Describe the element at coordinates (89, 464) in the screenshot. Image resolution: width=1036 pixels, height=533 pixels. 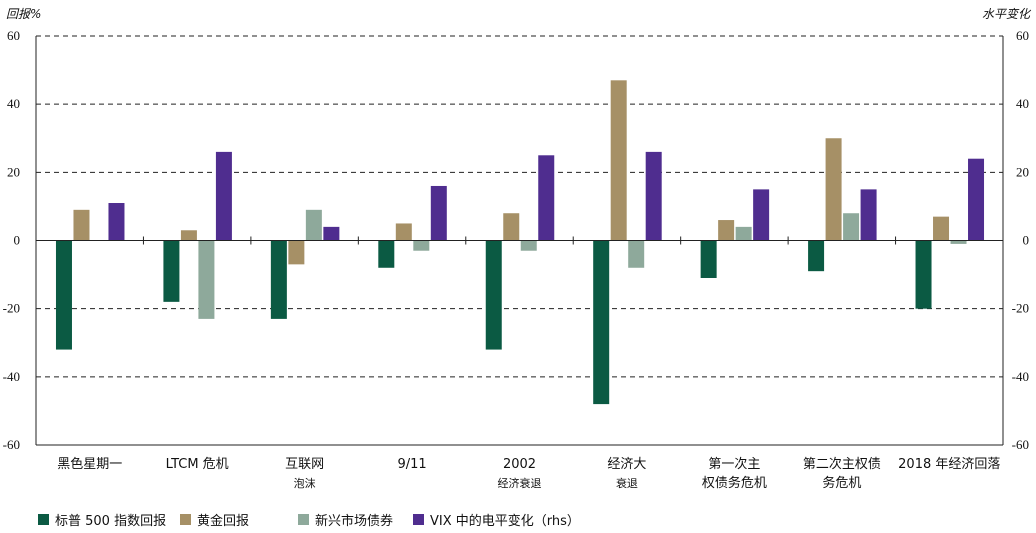
I see `category-label: 黑色星期一` at that location.